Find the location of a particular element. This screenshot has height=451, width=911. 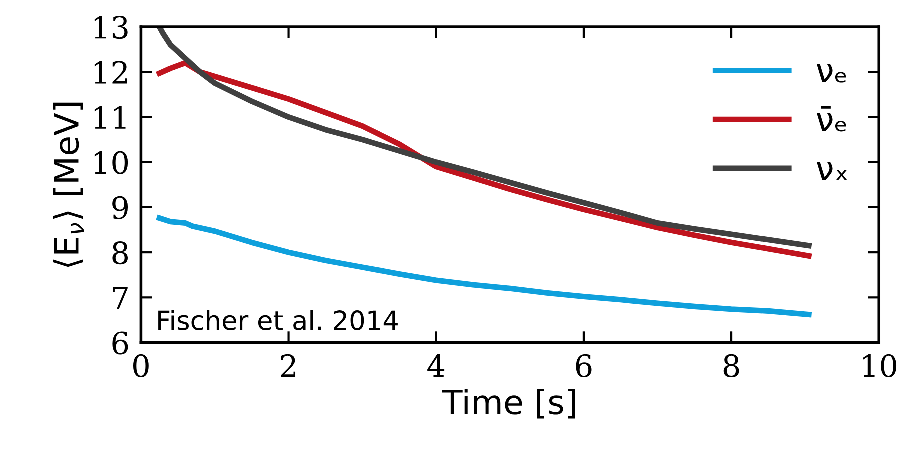

y-tick-label: 13 is located at coordinates (111, 28).